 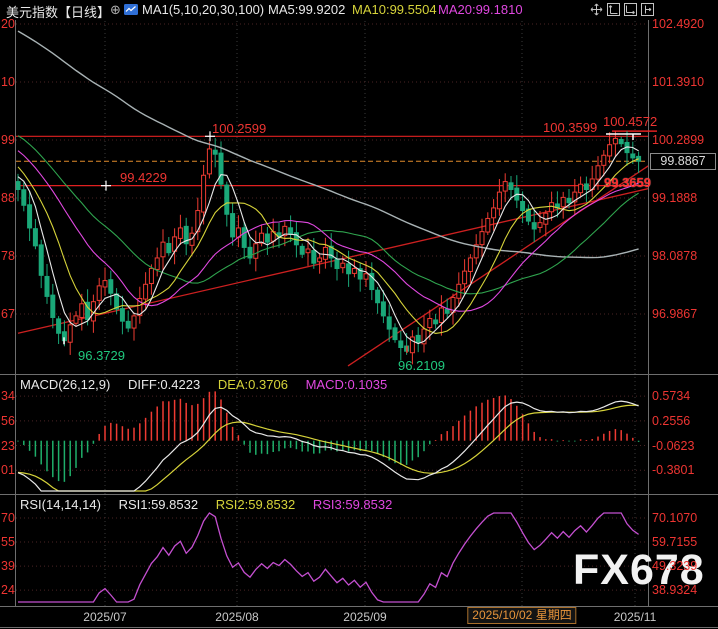 I want to click on date-label: 2025/08, so click(x=237, y=617).